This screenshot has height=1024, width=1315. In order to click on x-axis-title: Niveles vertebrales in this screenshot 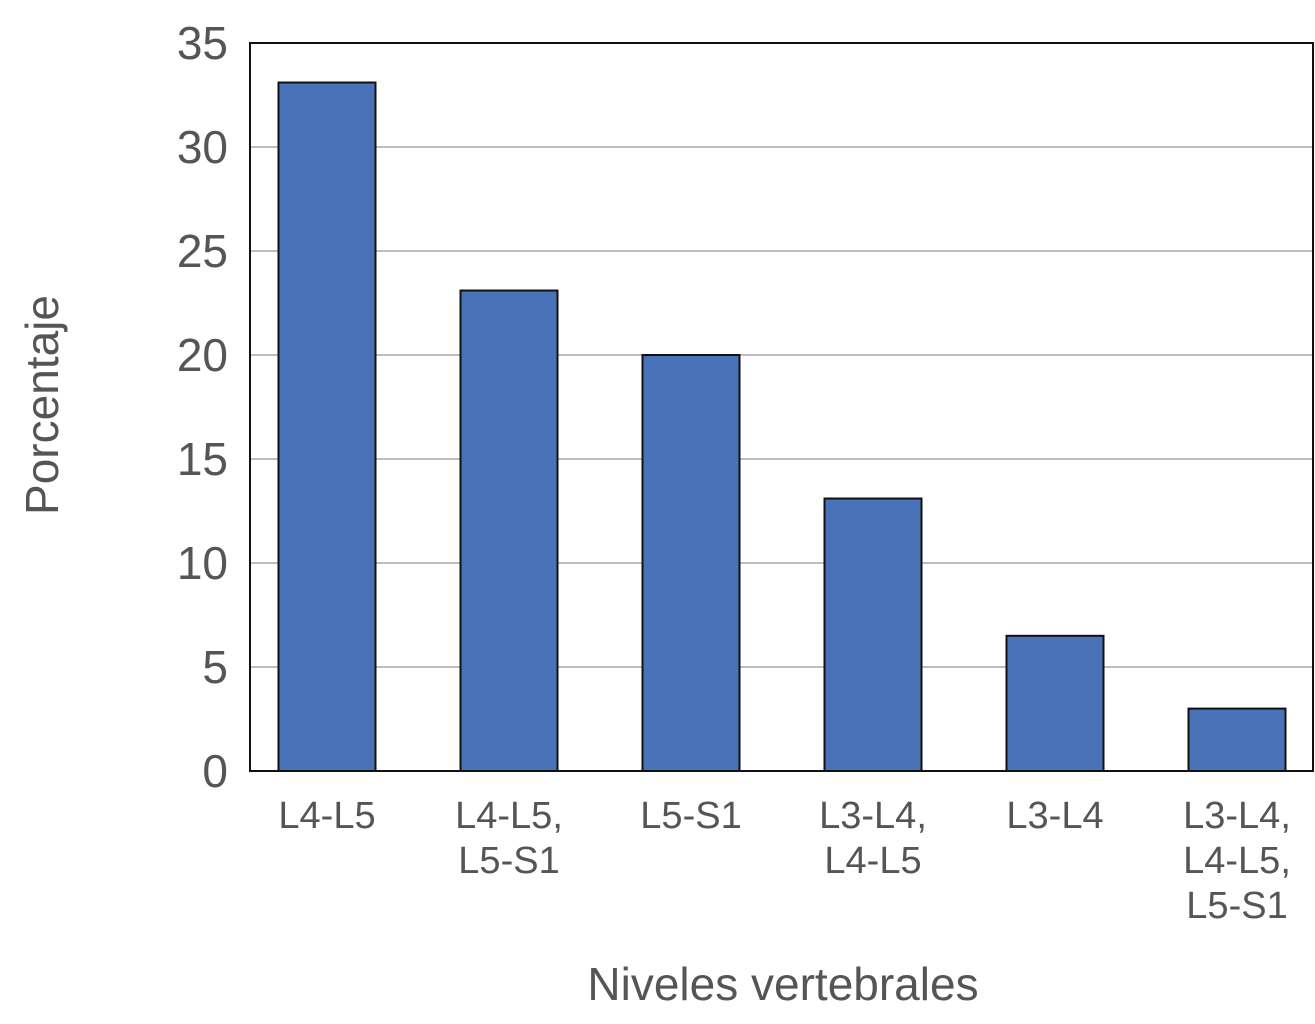, I will do `click(782, 984)`.